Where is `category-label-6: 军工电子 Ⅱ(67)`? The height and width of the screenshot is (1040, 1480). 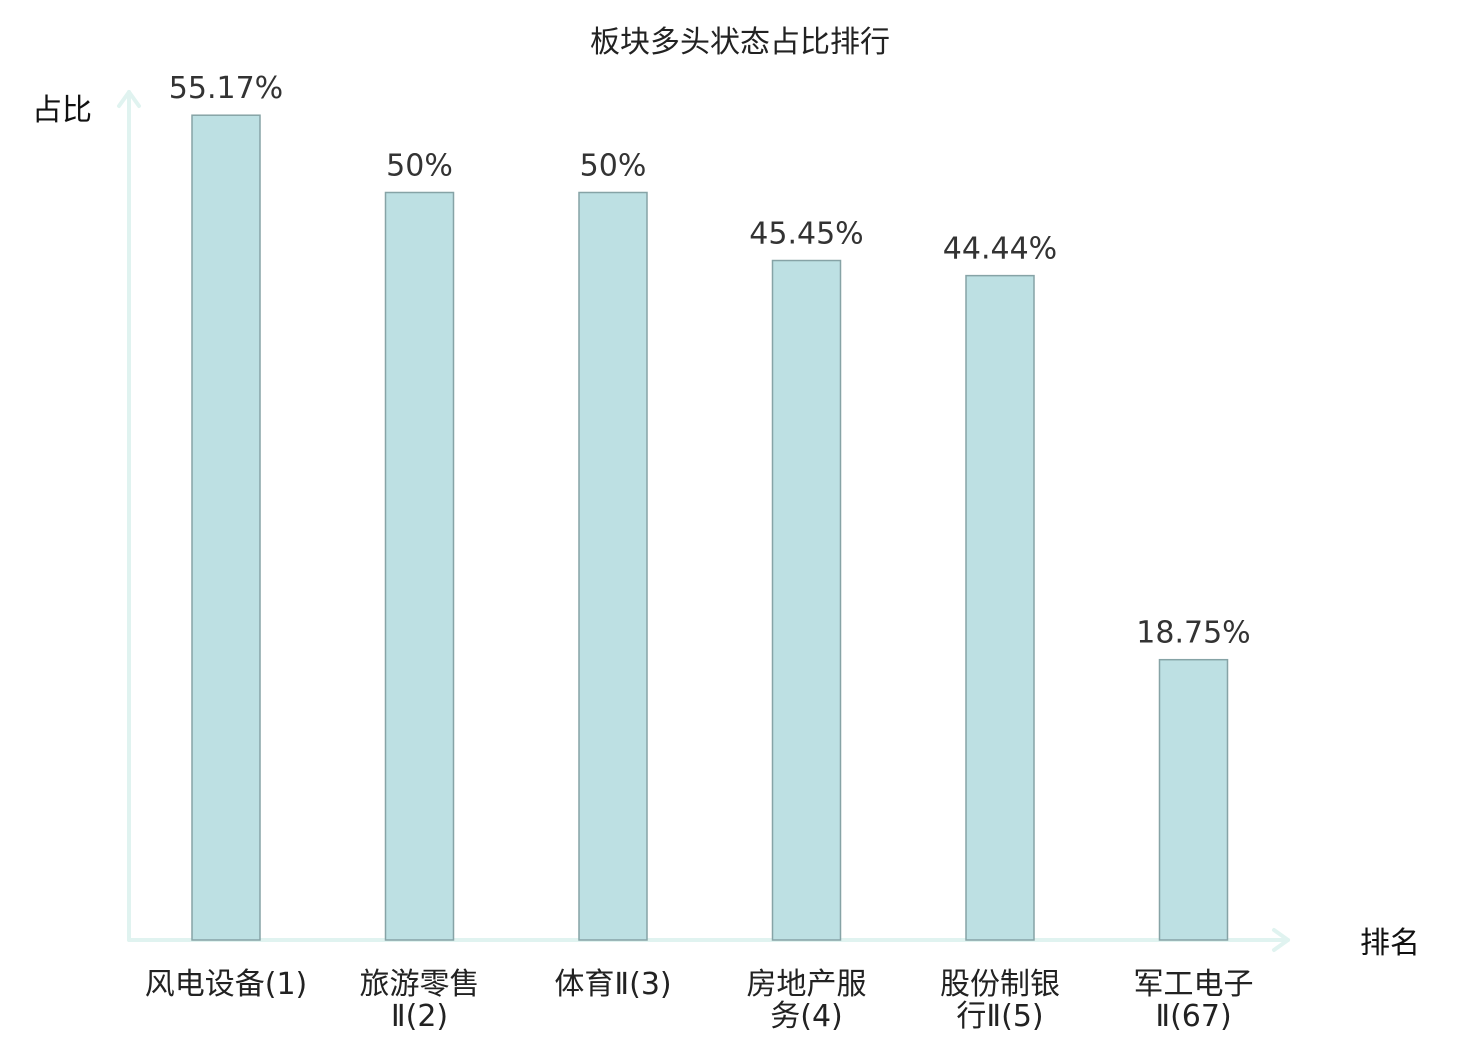
category-label-6: 军工电子 Ⅱ(67) is located at coordinates (1194, 1000).